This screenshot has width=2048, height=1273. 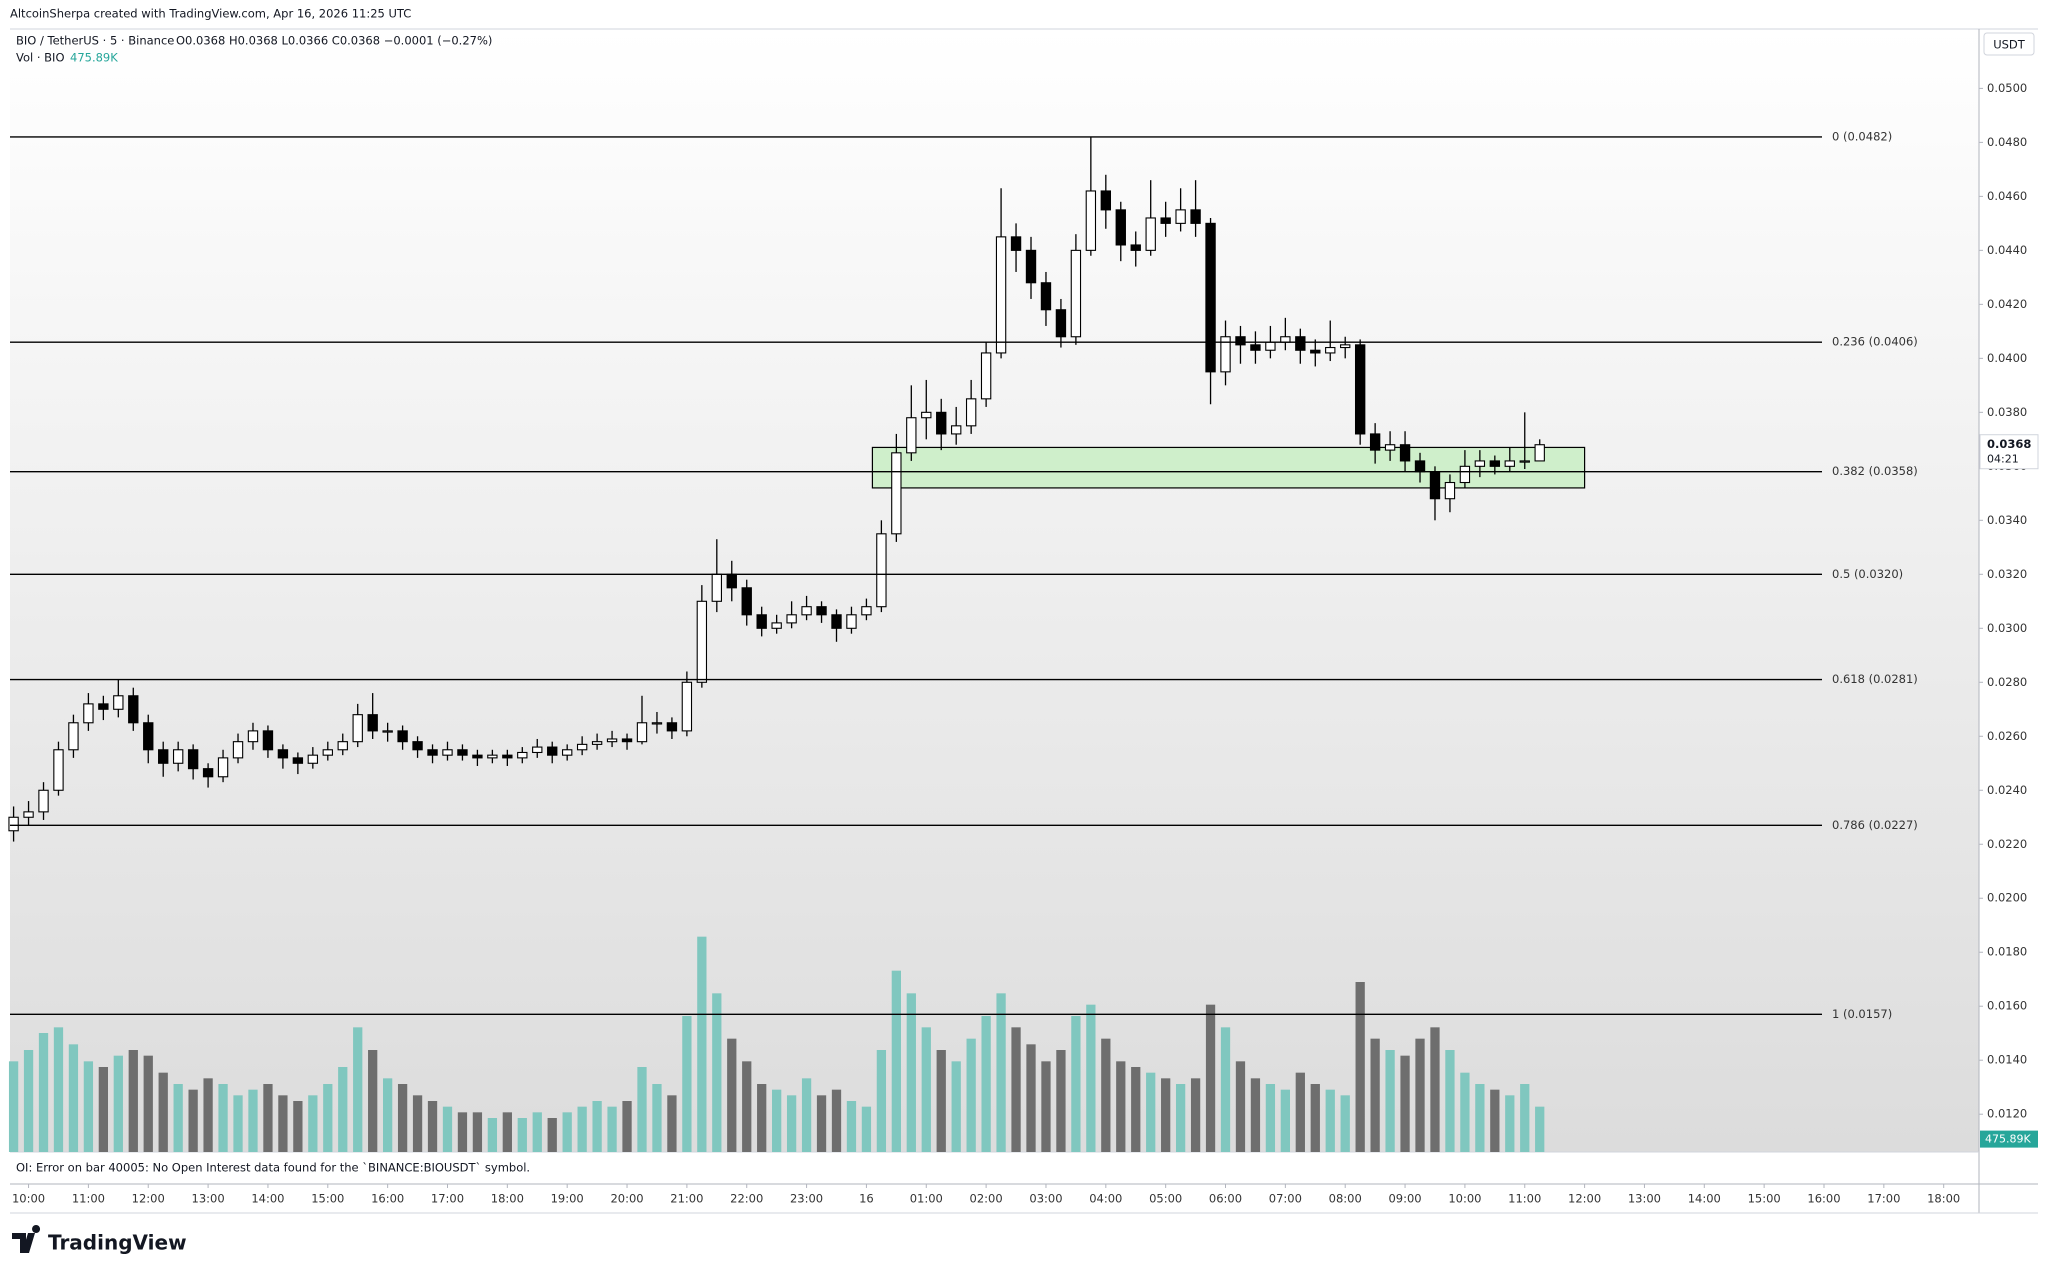 I want to click on volume-value: 475.89K, so click(x=94, y=58).